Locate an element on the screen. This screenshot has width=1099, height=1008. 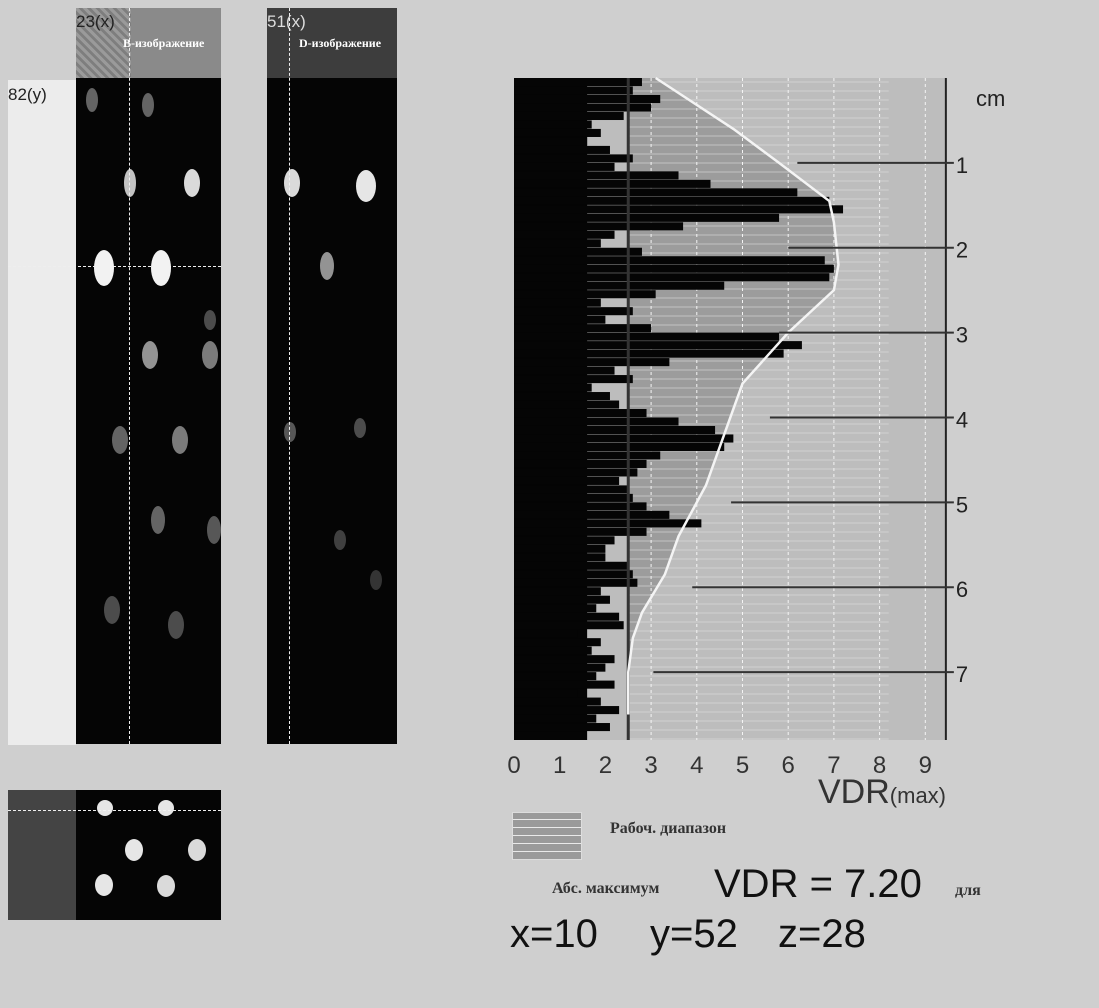
depth-tick-label: 6 is located at coordinates (962, 589).